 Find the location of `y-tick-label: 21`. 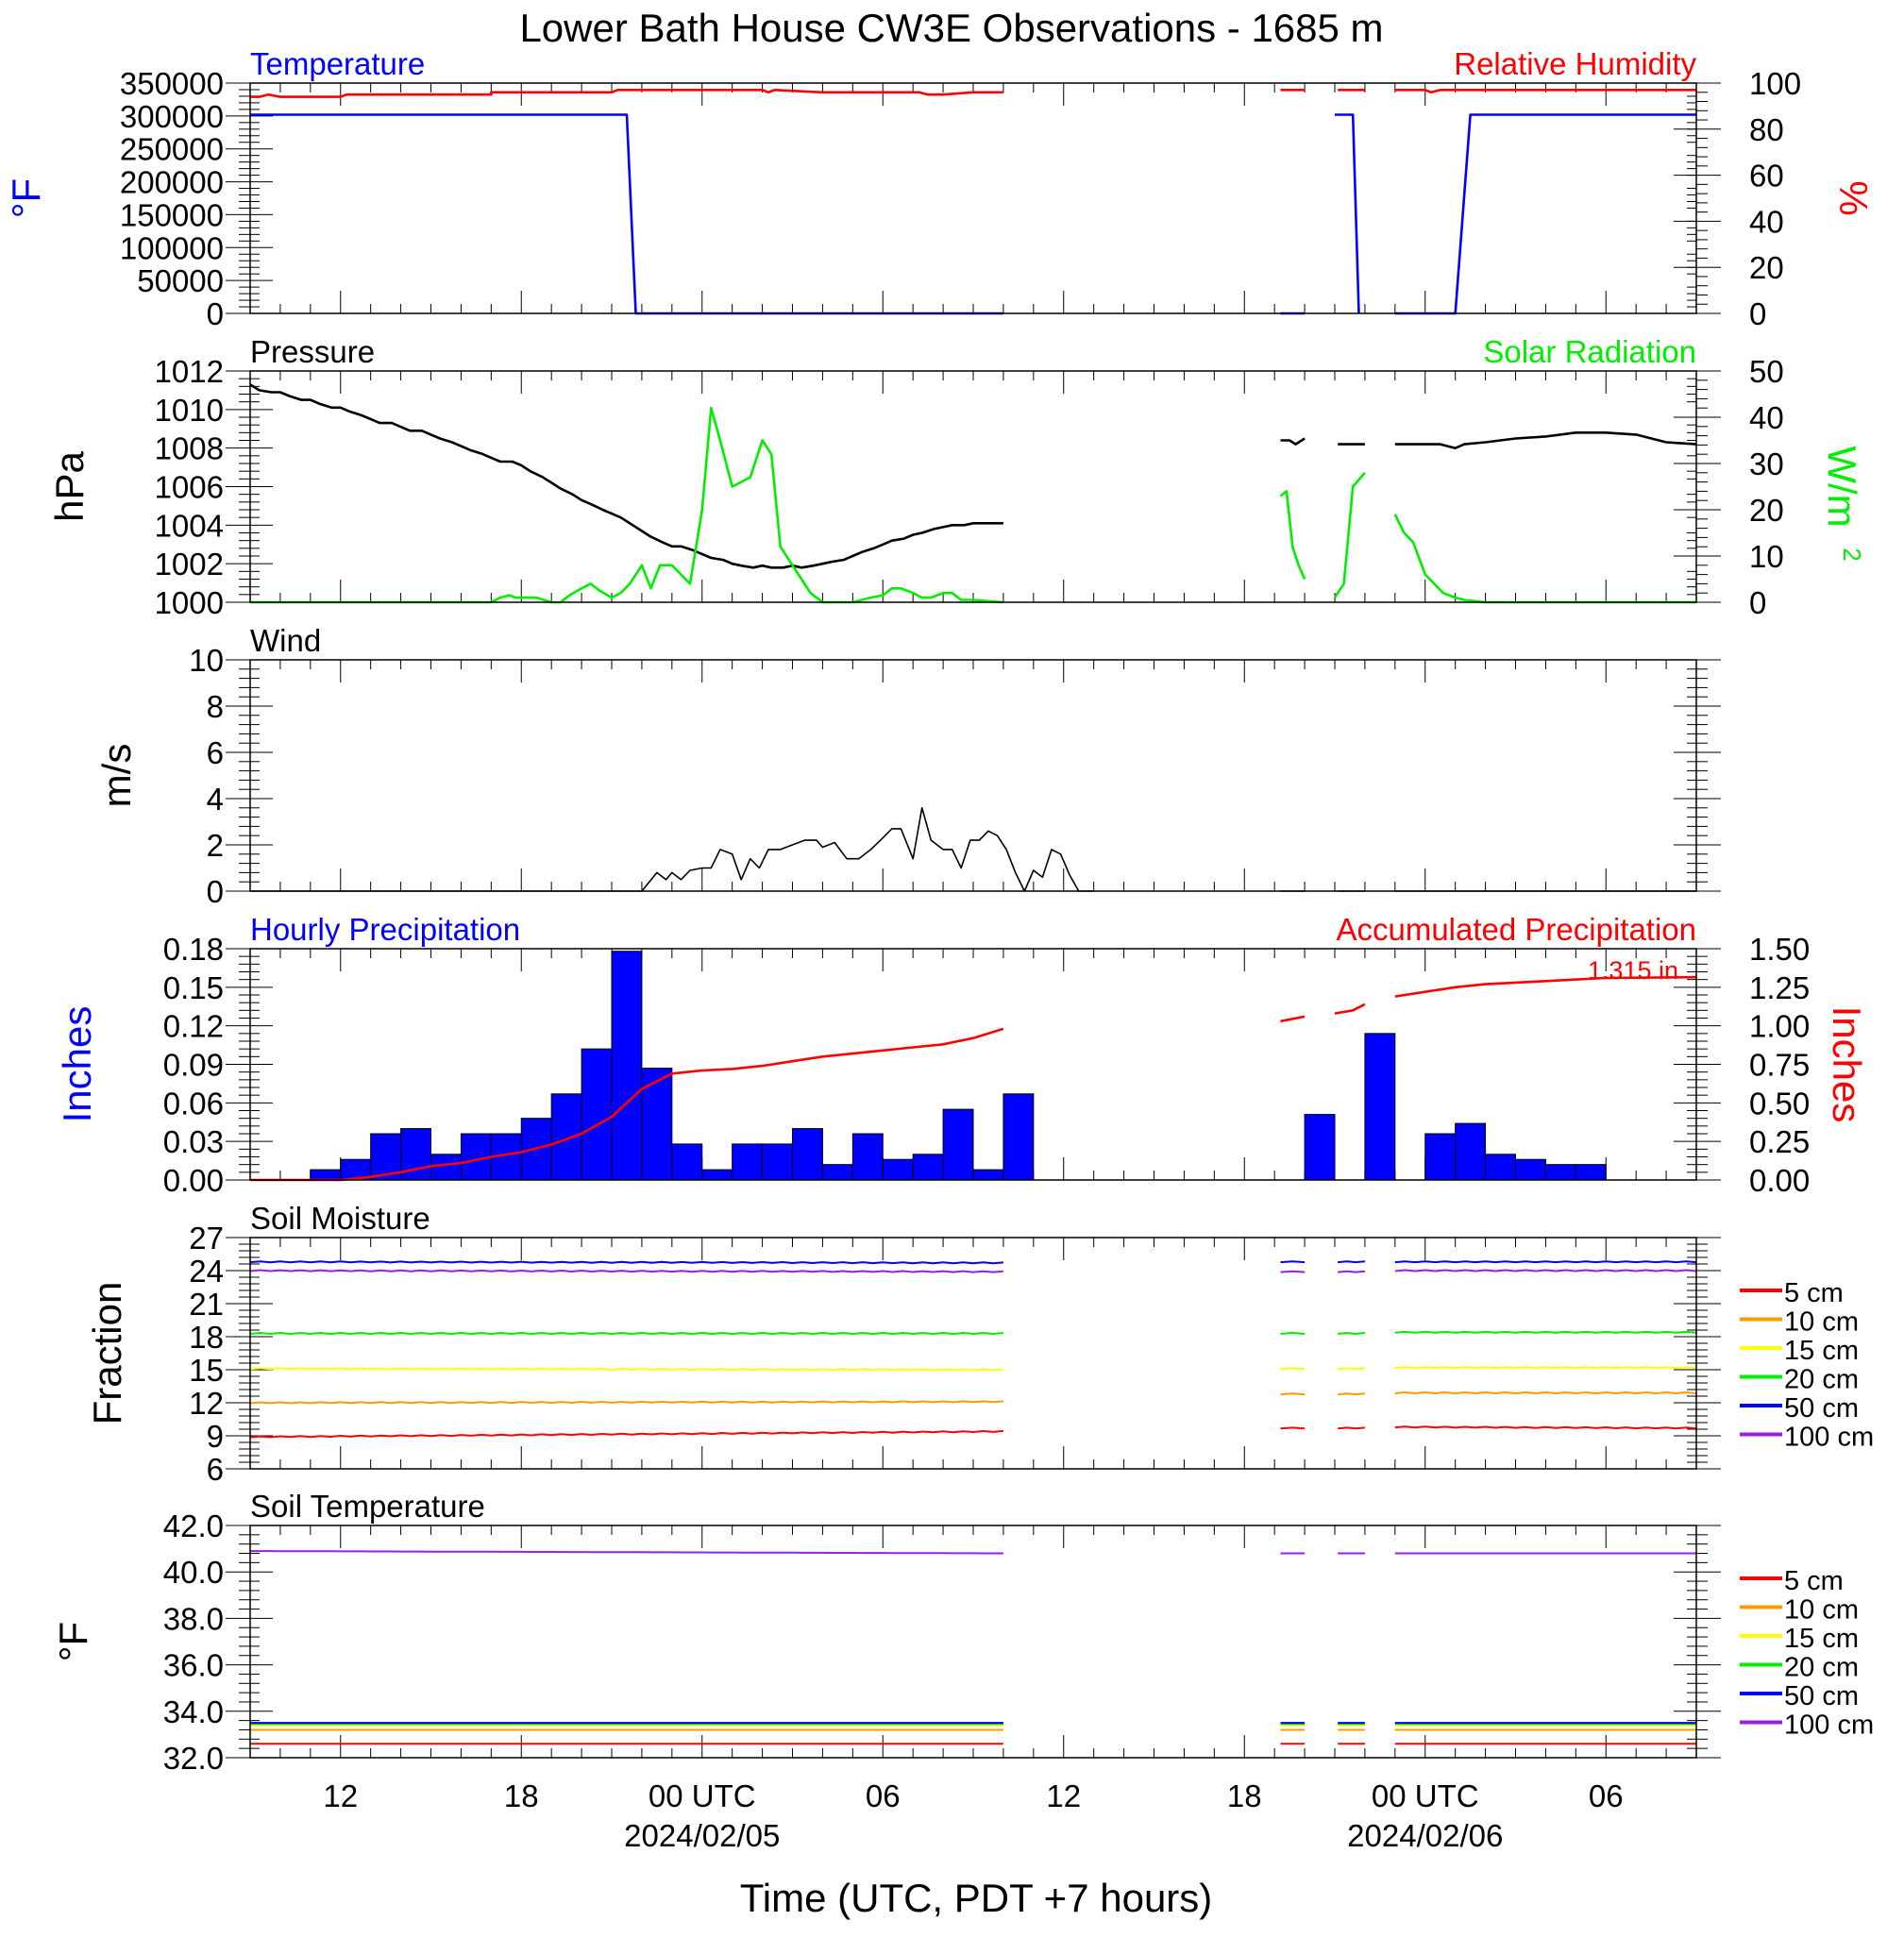

y-tick-label: 21 is located at coordinates (206, 1304).